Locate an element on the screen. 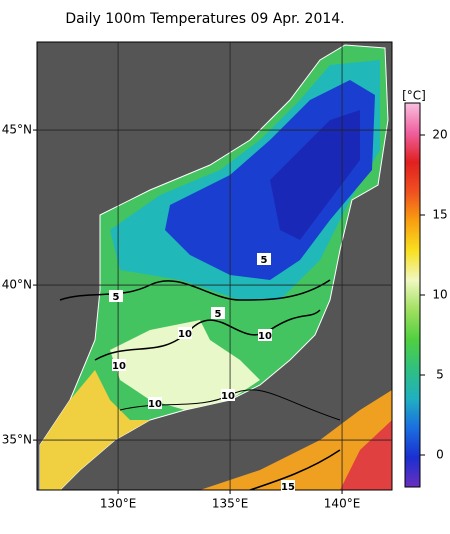 Image resolution: width=450 pixels, height=534 pixels. y-tick-label: 35°N is located at coordinates (17, 440).